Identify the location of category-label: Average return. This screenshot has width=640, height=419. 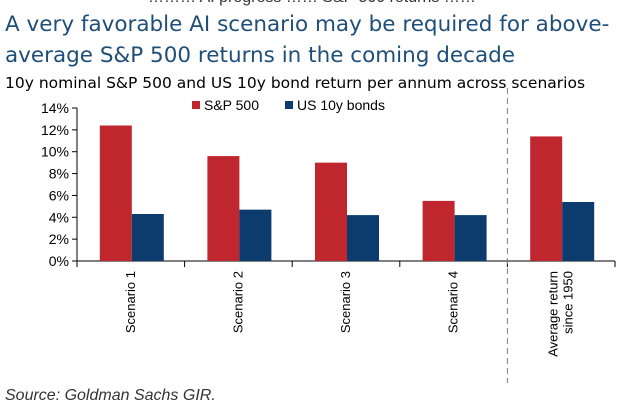
(553, 314).